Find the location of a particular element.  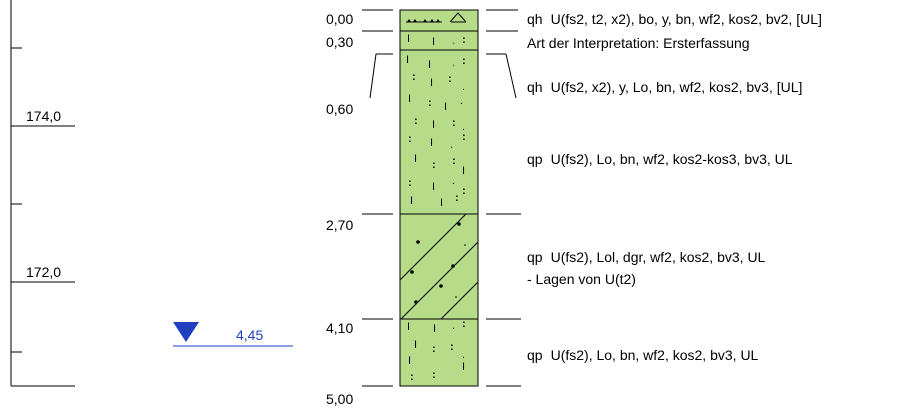

depth-label: 0,00 is located at coordinates (339, 19).